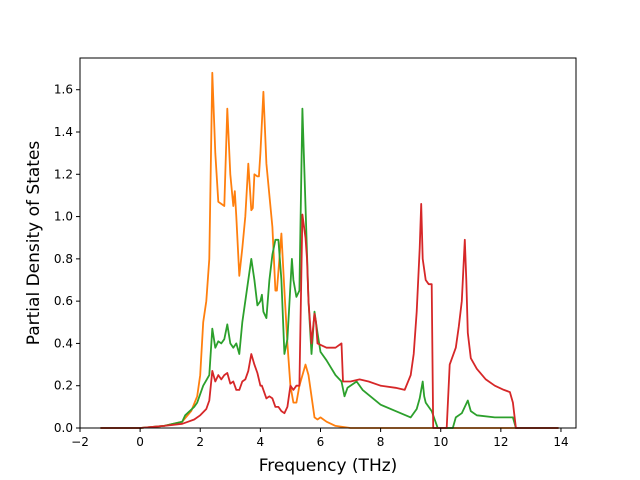 The image size is (640, 480). Describe the element at coordinates (63, 217) in the screenshot. I see `y-tick-label: 1.0` at that location.